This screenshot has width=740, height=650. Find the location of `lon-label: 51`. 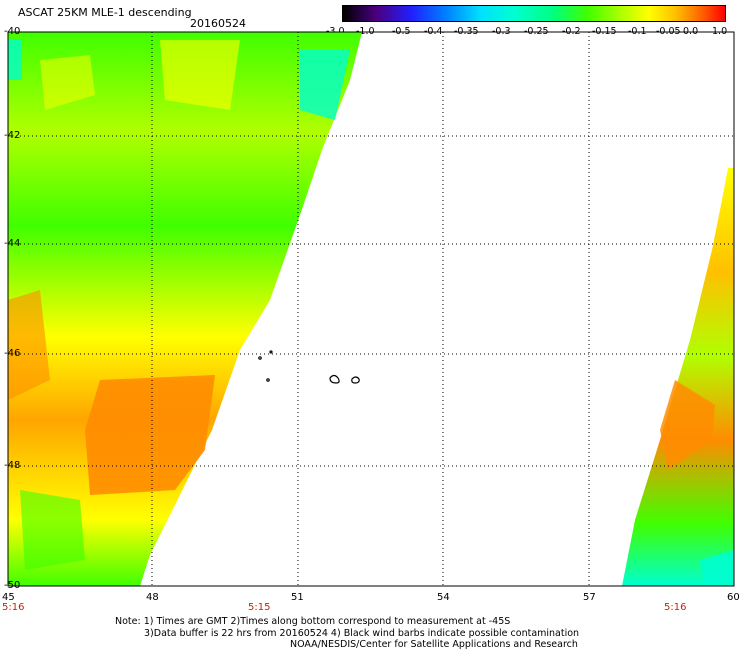

lon-label: 51 is located at coordinates (297, 597).